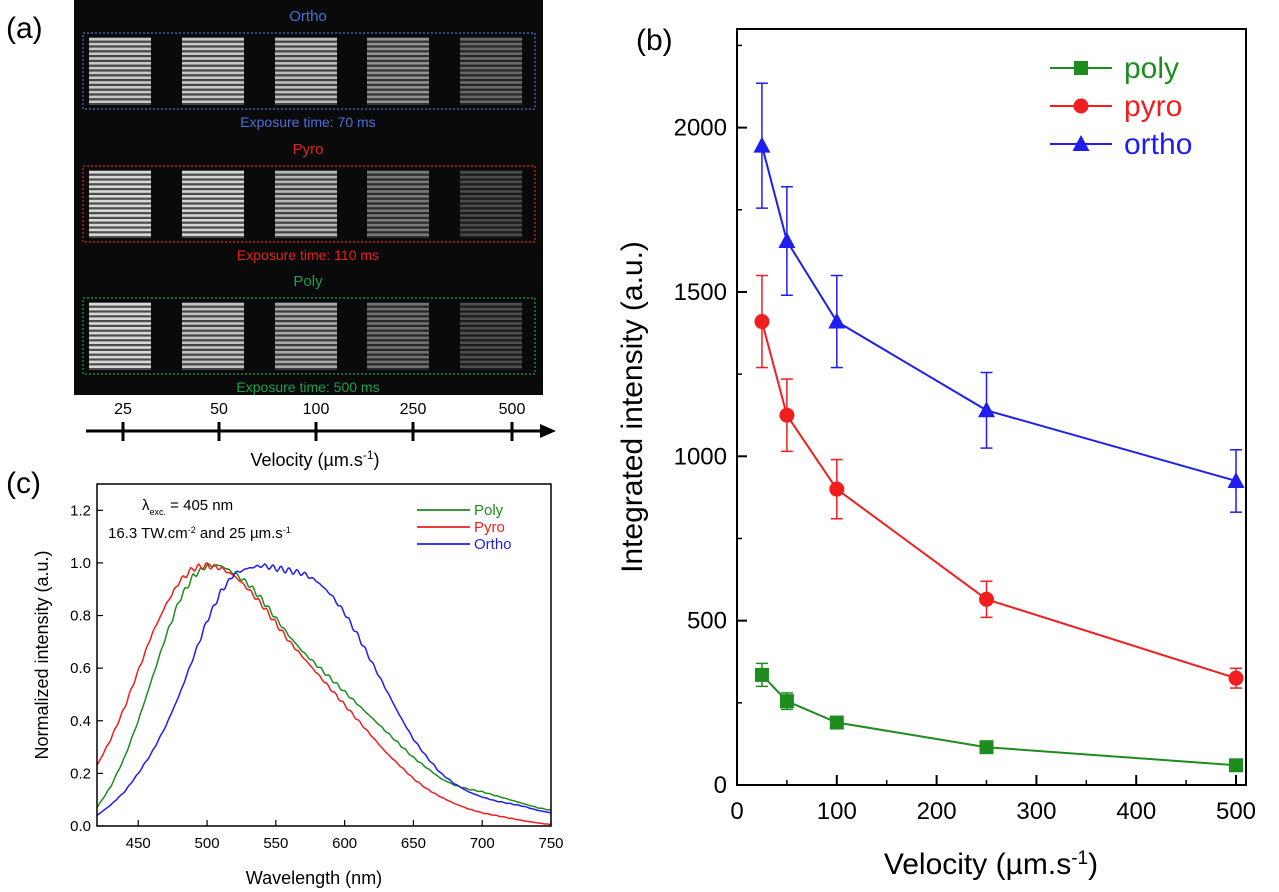  I want to click on y-tick-label: 0.4, so click(80, 721).